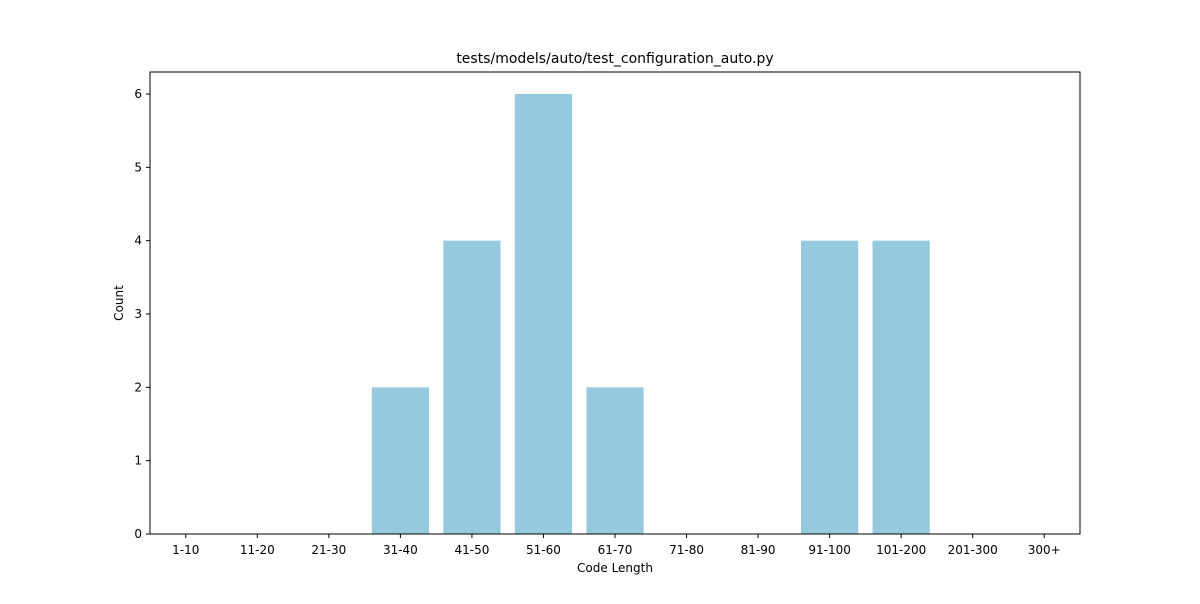 The width and height of the screenshot is (1200, 604). What do you see at coordinates (138, 241) in the screenshot?
I see `y-tick-label: 4` at bounding box center [138, 241].